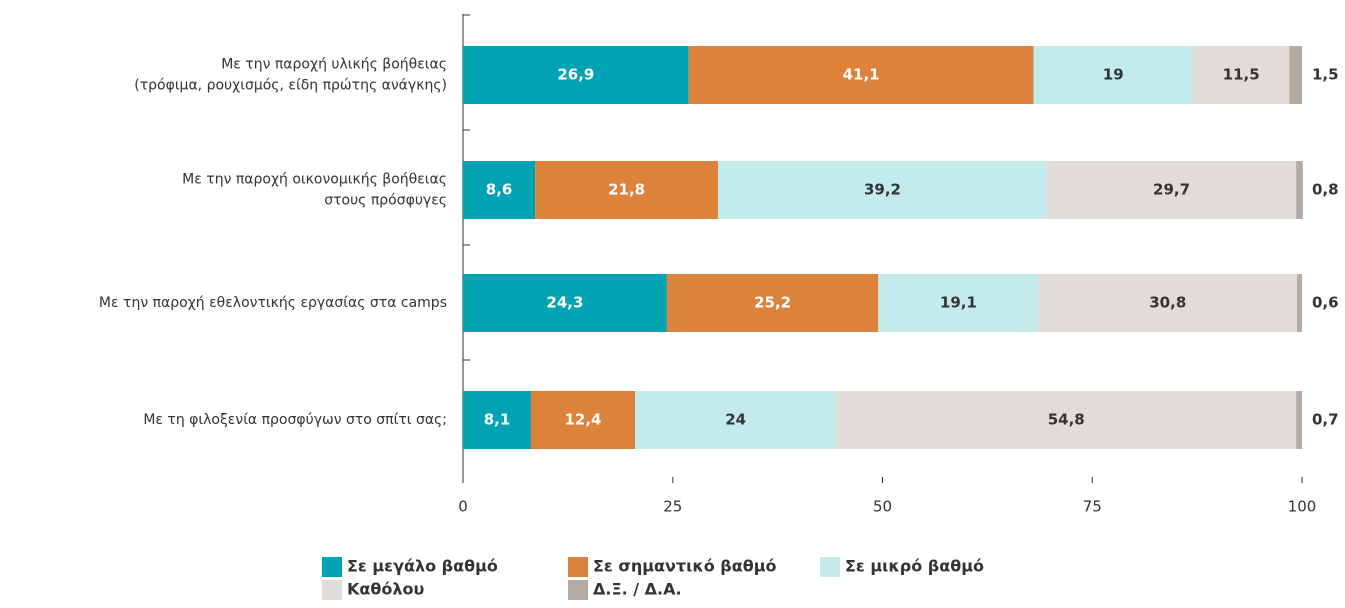 This screenshot has height=608, width=1345. I want to click on value-label: 11,5, so click(1241, 75).